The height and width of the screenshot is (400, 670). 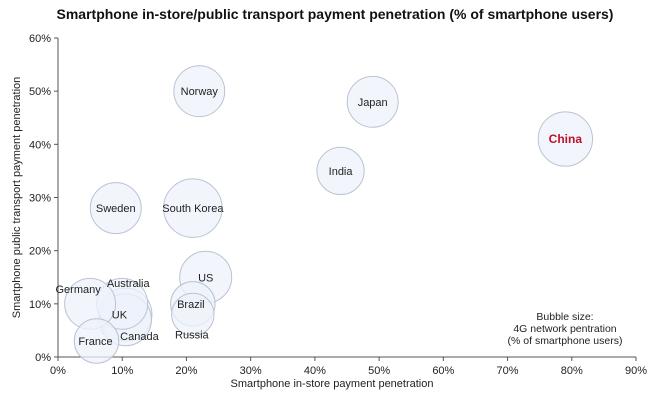 What do you see at coordinates (192, 335) in the screenshot?
I see `data-label-russia: Russia` at bounding box center [192, 335].